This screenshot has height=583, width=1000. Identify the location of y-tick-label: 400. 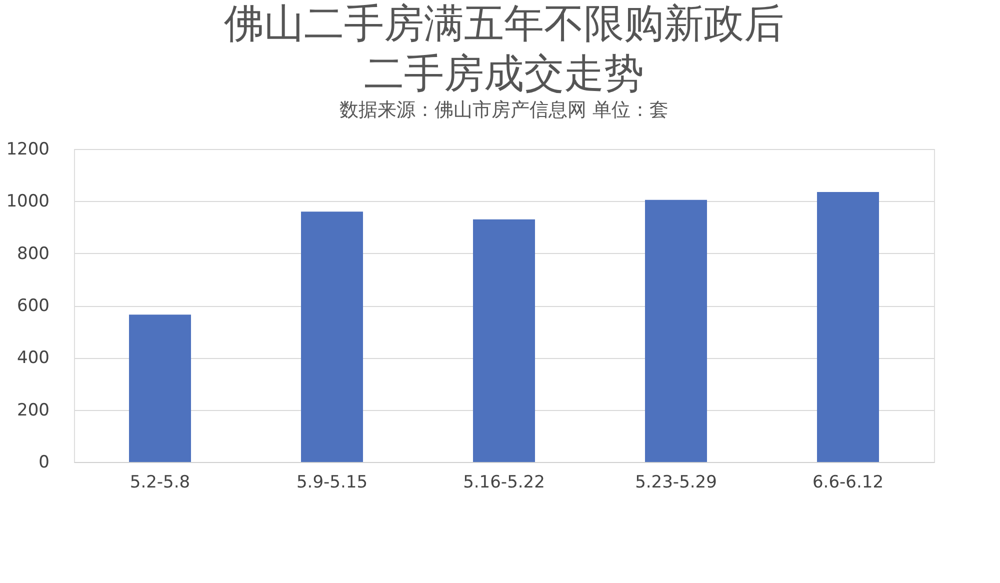
(33, 358).